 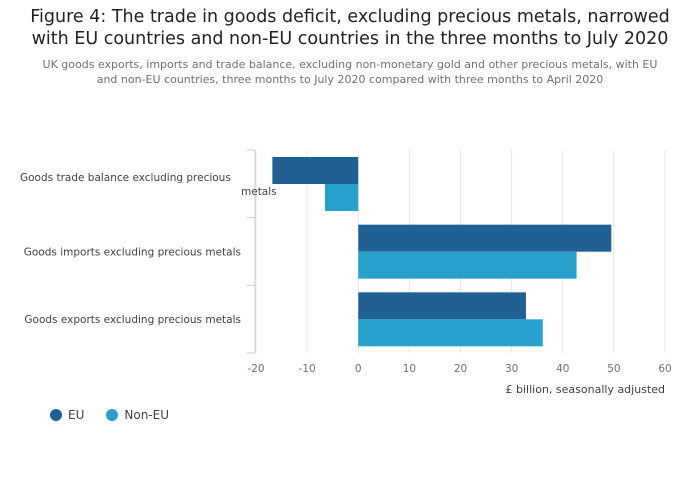 I want to click on legend-label-non-eu: Non-EU, so click(x=146, y=415).